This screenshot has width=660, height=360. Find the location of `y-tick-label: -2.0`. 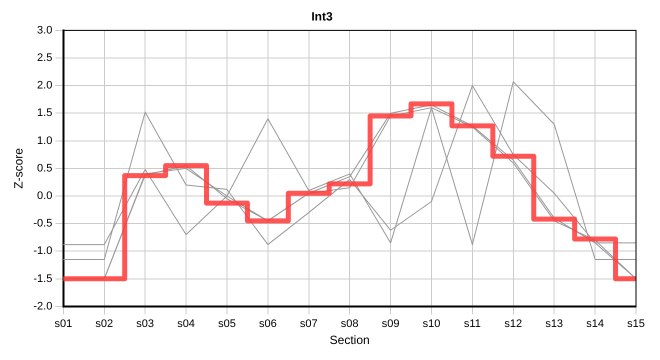

y-tick-label: -2.0 is located at coordinates (42, 306).